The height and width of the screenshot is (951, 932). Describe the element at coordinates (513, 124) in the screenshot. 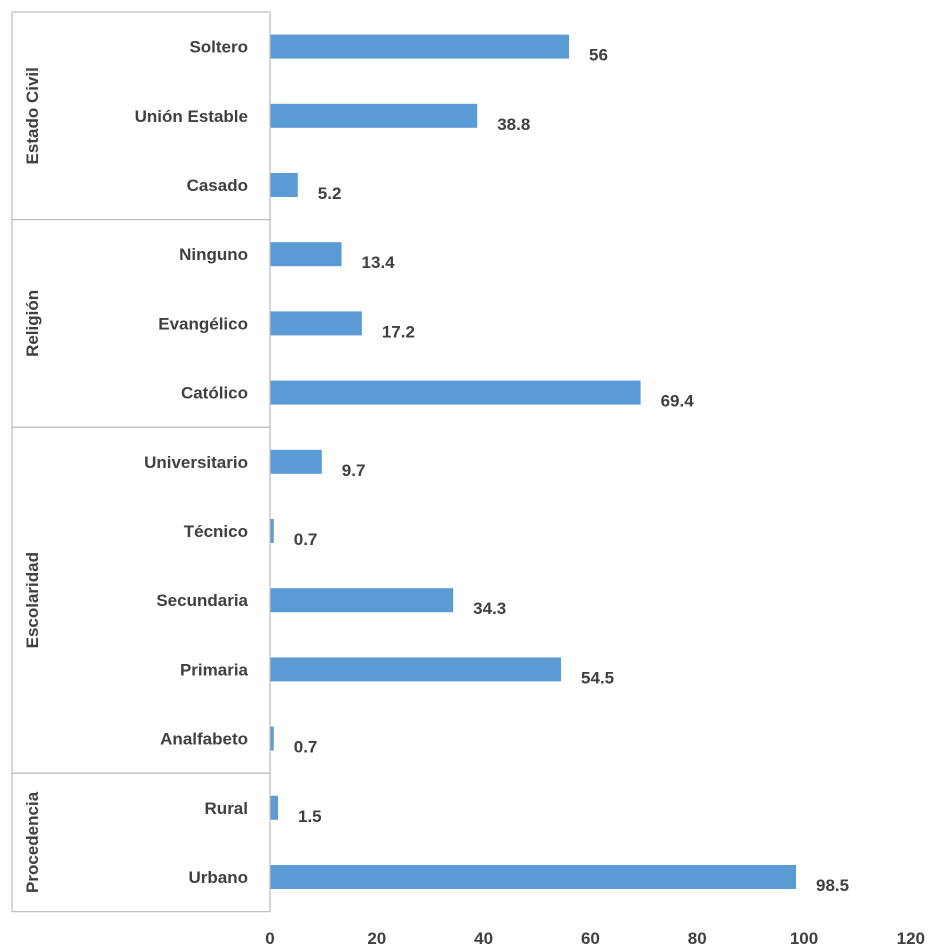

I see `data-label: 38.8` at that location.